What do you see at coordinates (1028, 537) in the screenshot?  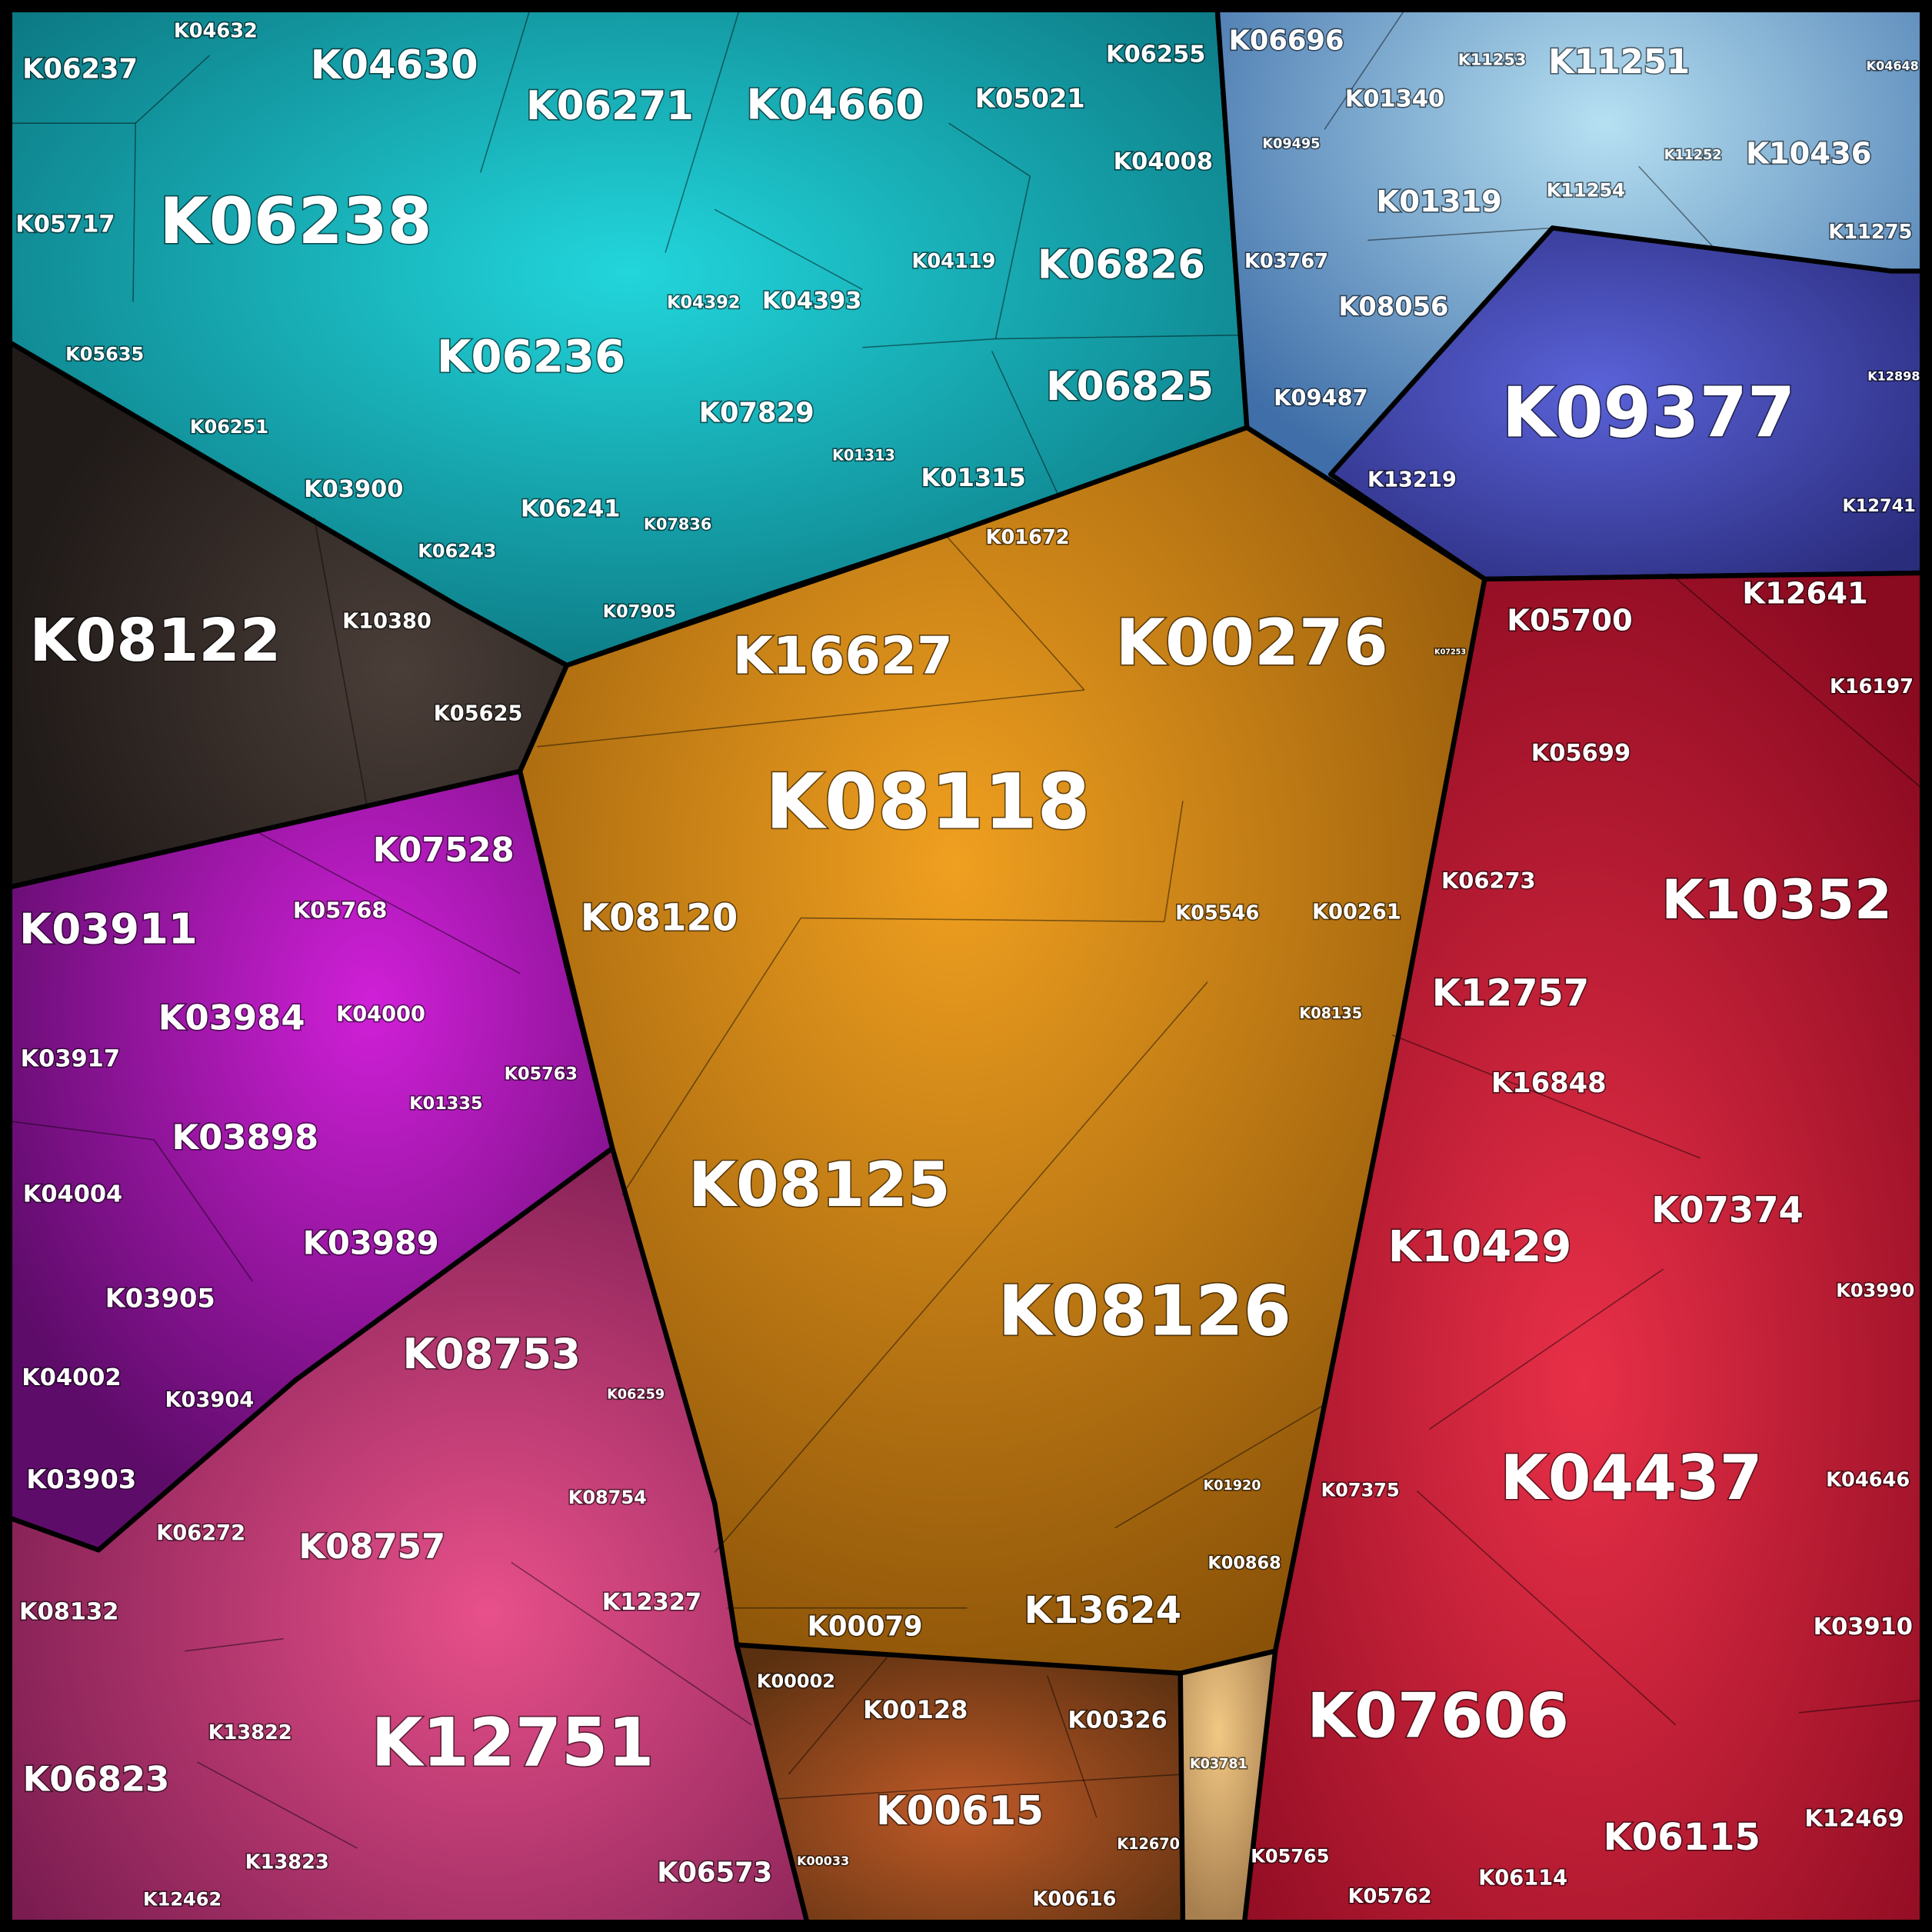 I see `cell-label: K01672` at bounding box center [1028, 537].